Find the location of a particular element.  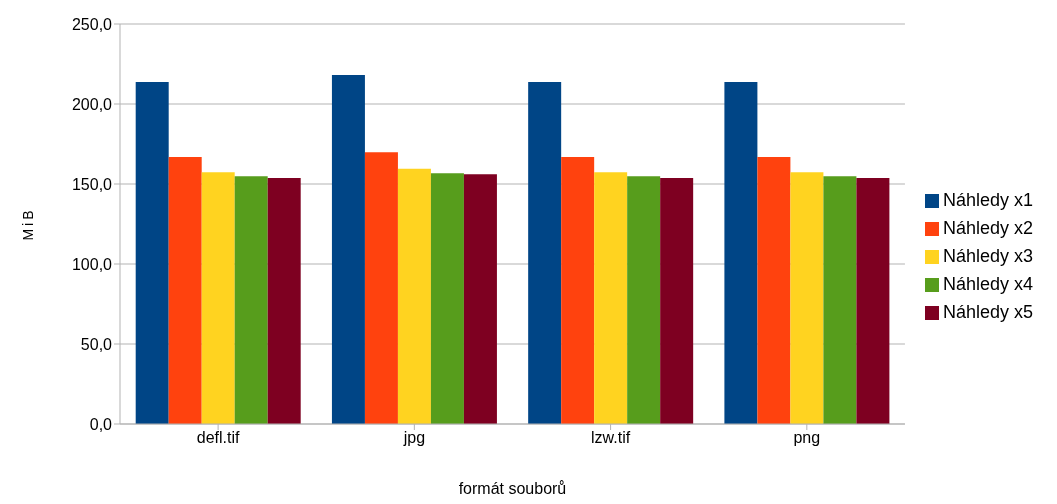

x-tick-label: png is located at coordinates (807, 438).